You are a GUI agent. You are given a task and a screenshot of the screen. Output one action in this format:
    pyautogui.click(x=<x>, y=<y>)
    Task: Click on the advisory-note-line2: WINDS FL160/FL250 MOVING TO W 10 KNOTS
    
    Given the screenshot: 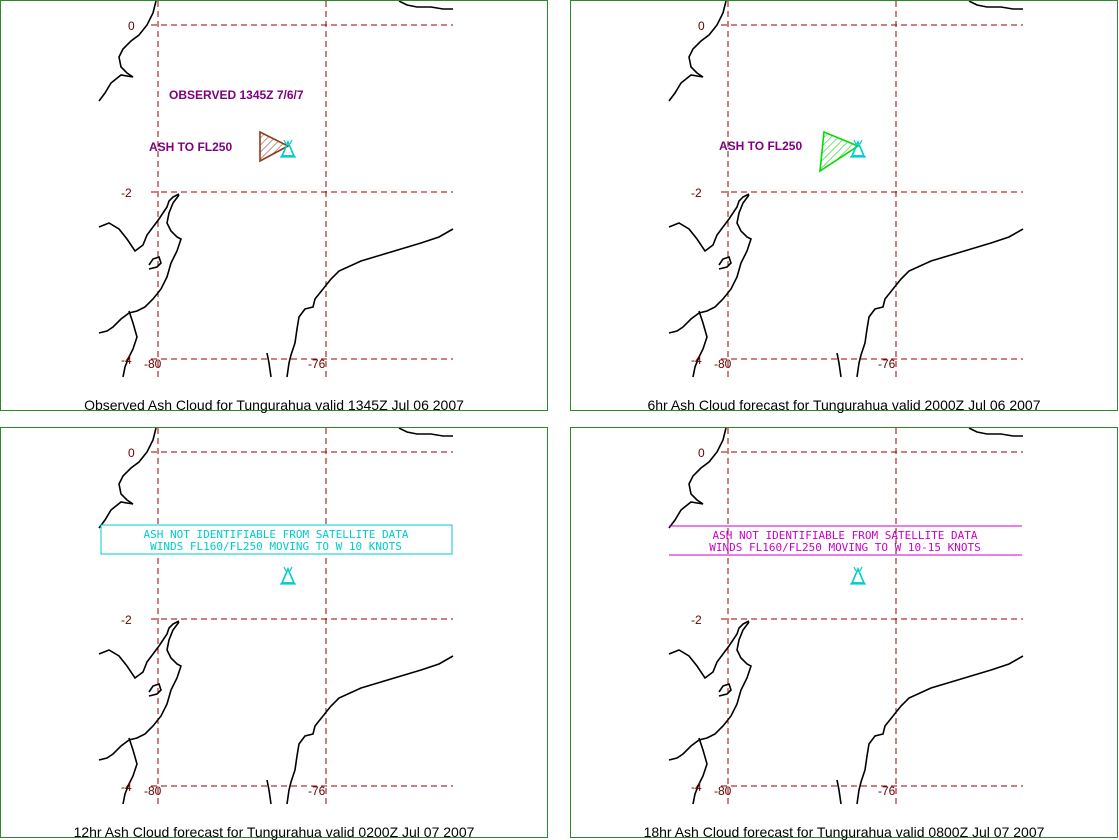 What is the action you would take?
    pyautogui.click(x=276, y=546)
    